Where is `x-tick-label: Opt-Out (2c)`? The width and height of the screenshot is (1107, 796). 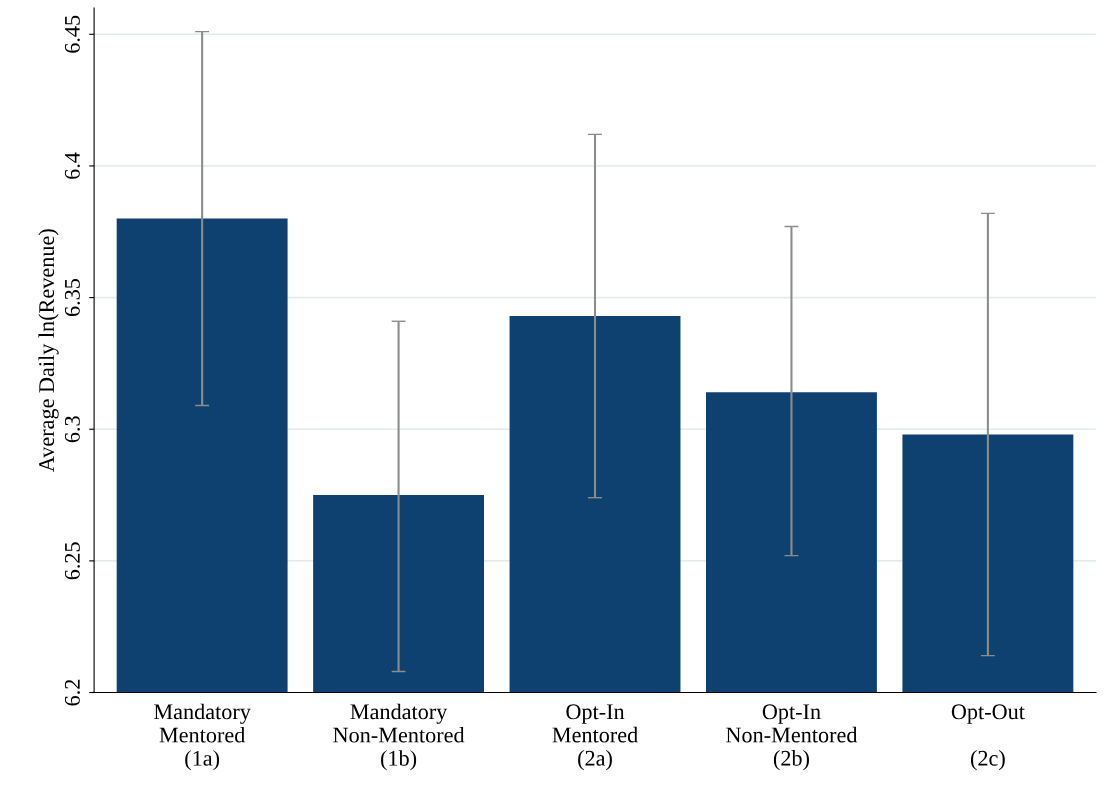 x-tick-label: Opt-Out (2c) is located at coordinates (988, 737).